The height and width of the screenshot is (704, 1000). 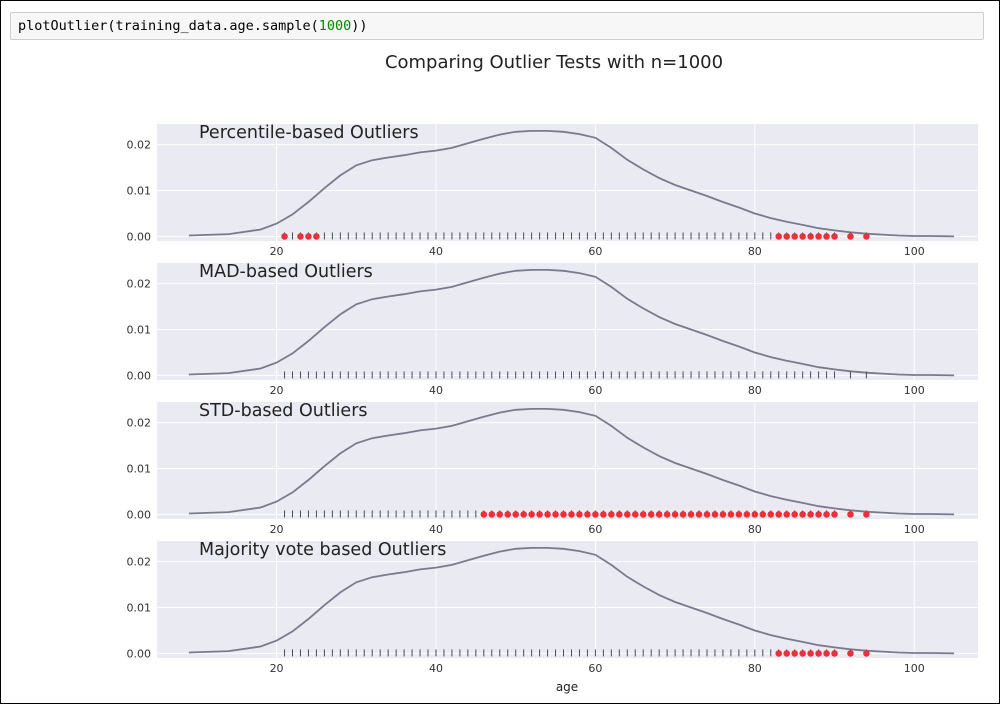 What do you see at coordinates (283, 411) in the screenshot?
I see `panel-title: STD-based Outliers` at bounding box center [283, 411].